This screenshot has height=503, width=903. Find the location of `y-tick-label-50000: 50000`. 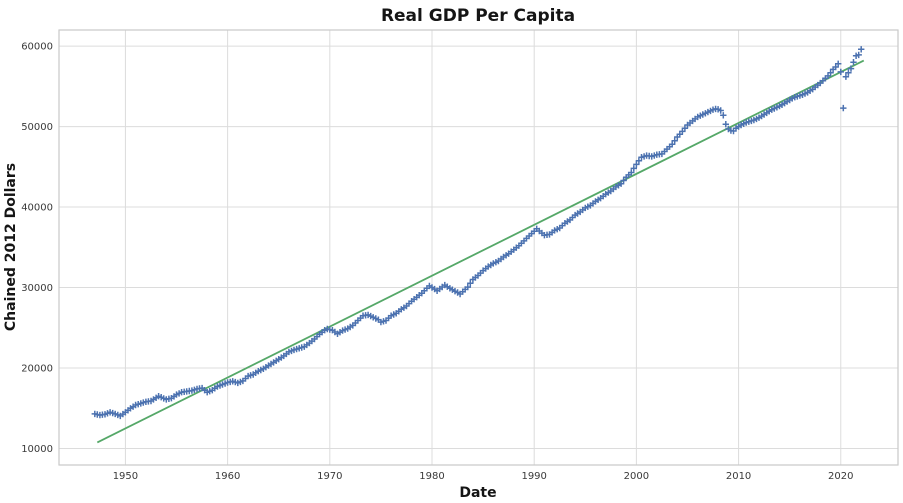

y-tick-label-50000: 50000 is located at coordinates (37, 127).